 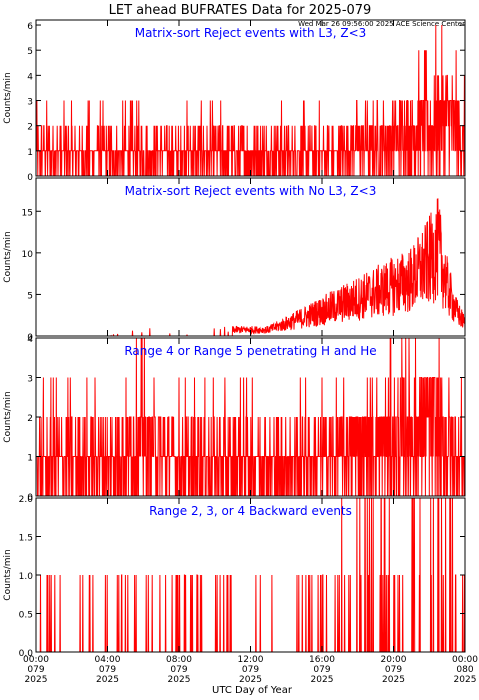 I want to click on x-axis-label: UTC Day of Year, so click(x=252, y=690).